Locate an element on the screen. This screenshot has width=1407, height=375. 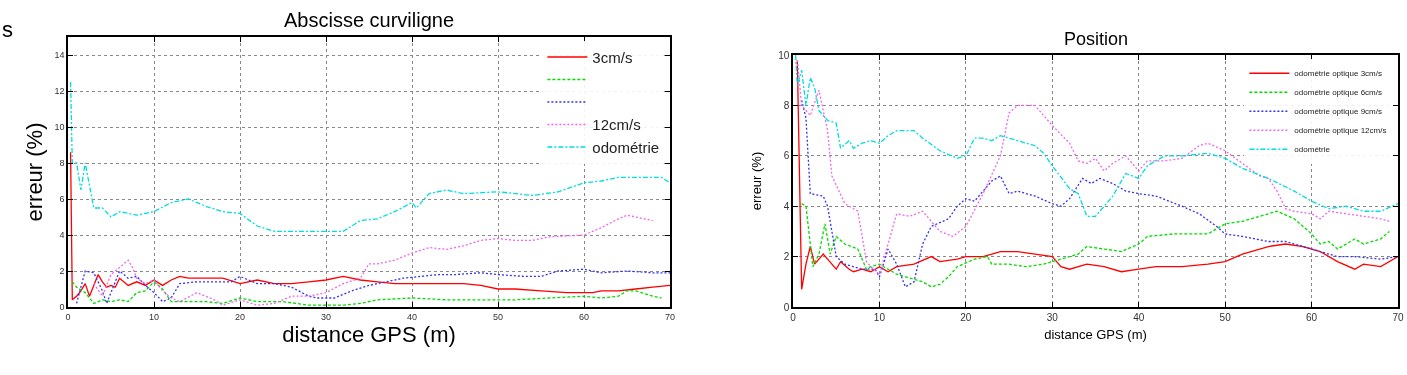
legend-label: 12cm/s is located at coordinates (616, 125).